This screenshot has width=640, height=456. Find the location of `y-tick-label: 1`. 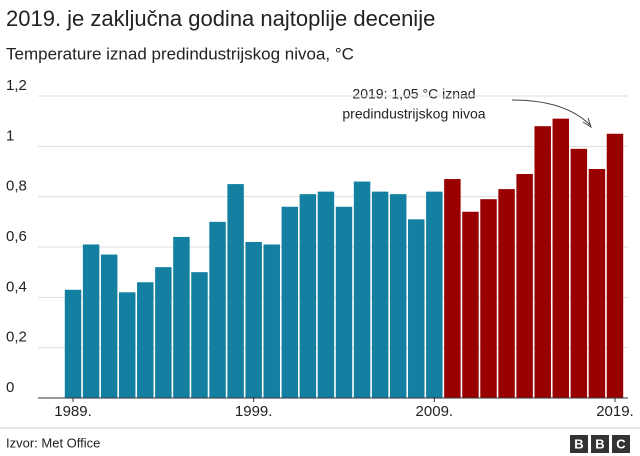

y-tick-label: 1 is located at coordinates (10, 135).